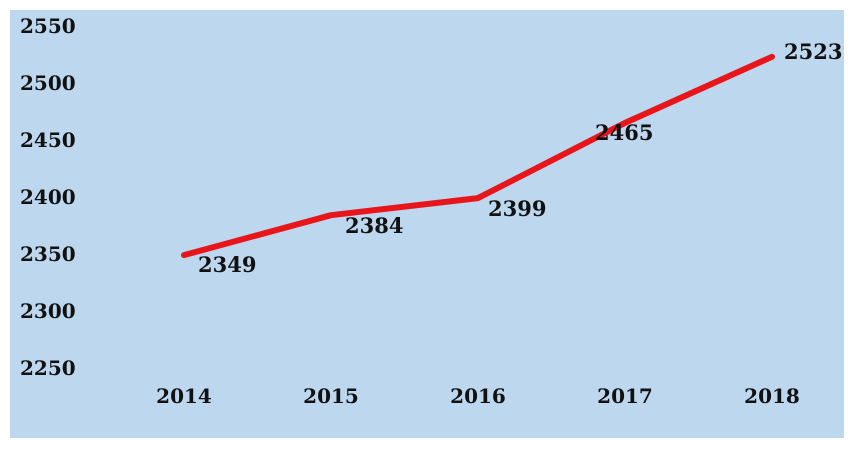 Image resolution: width=854 pixels, height=450 pixels. What do you see at coordinates (624, 132) in the screenshot?
I see `data-label: 2465` at bounding box center [624, 132].